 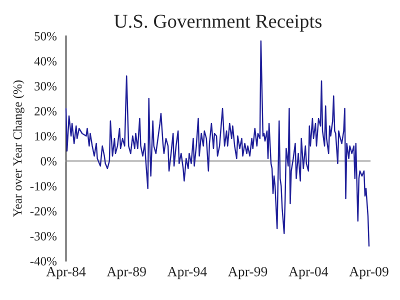 What do you see at coordinates (45, 111) in the screenshot?
I see `y-tick-label: 20%` at bounding box center [45, 111].